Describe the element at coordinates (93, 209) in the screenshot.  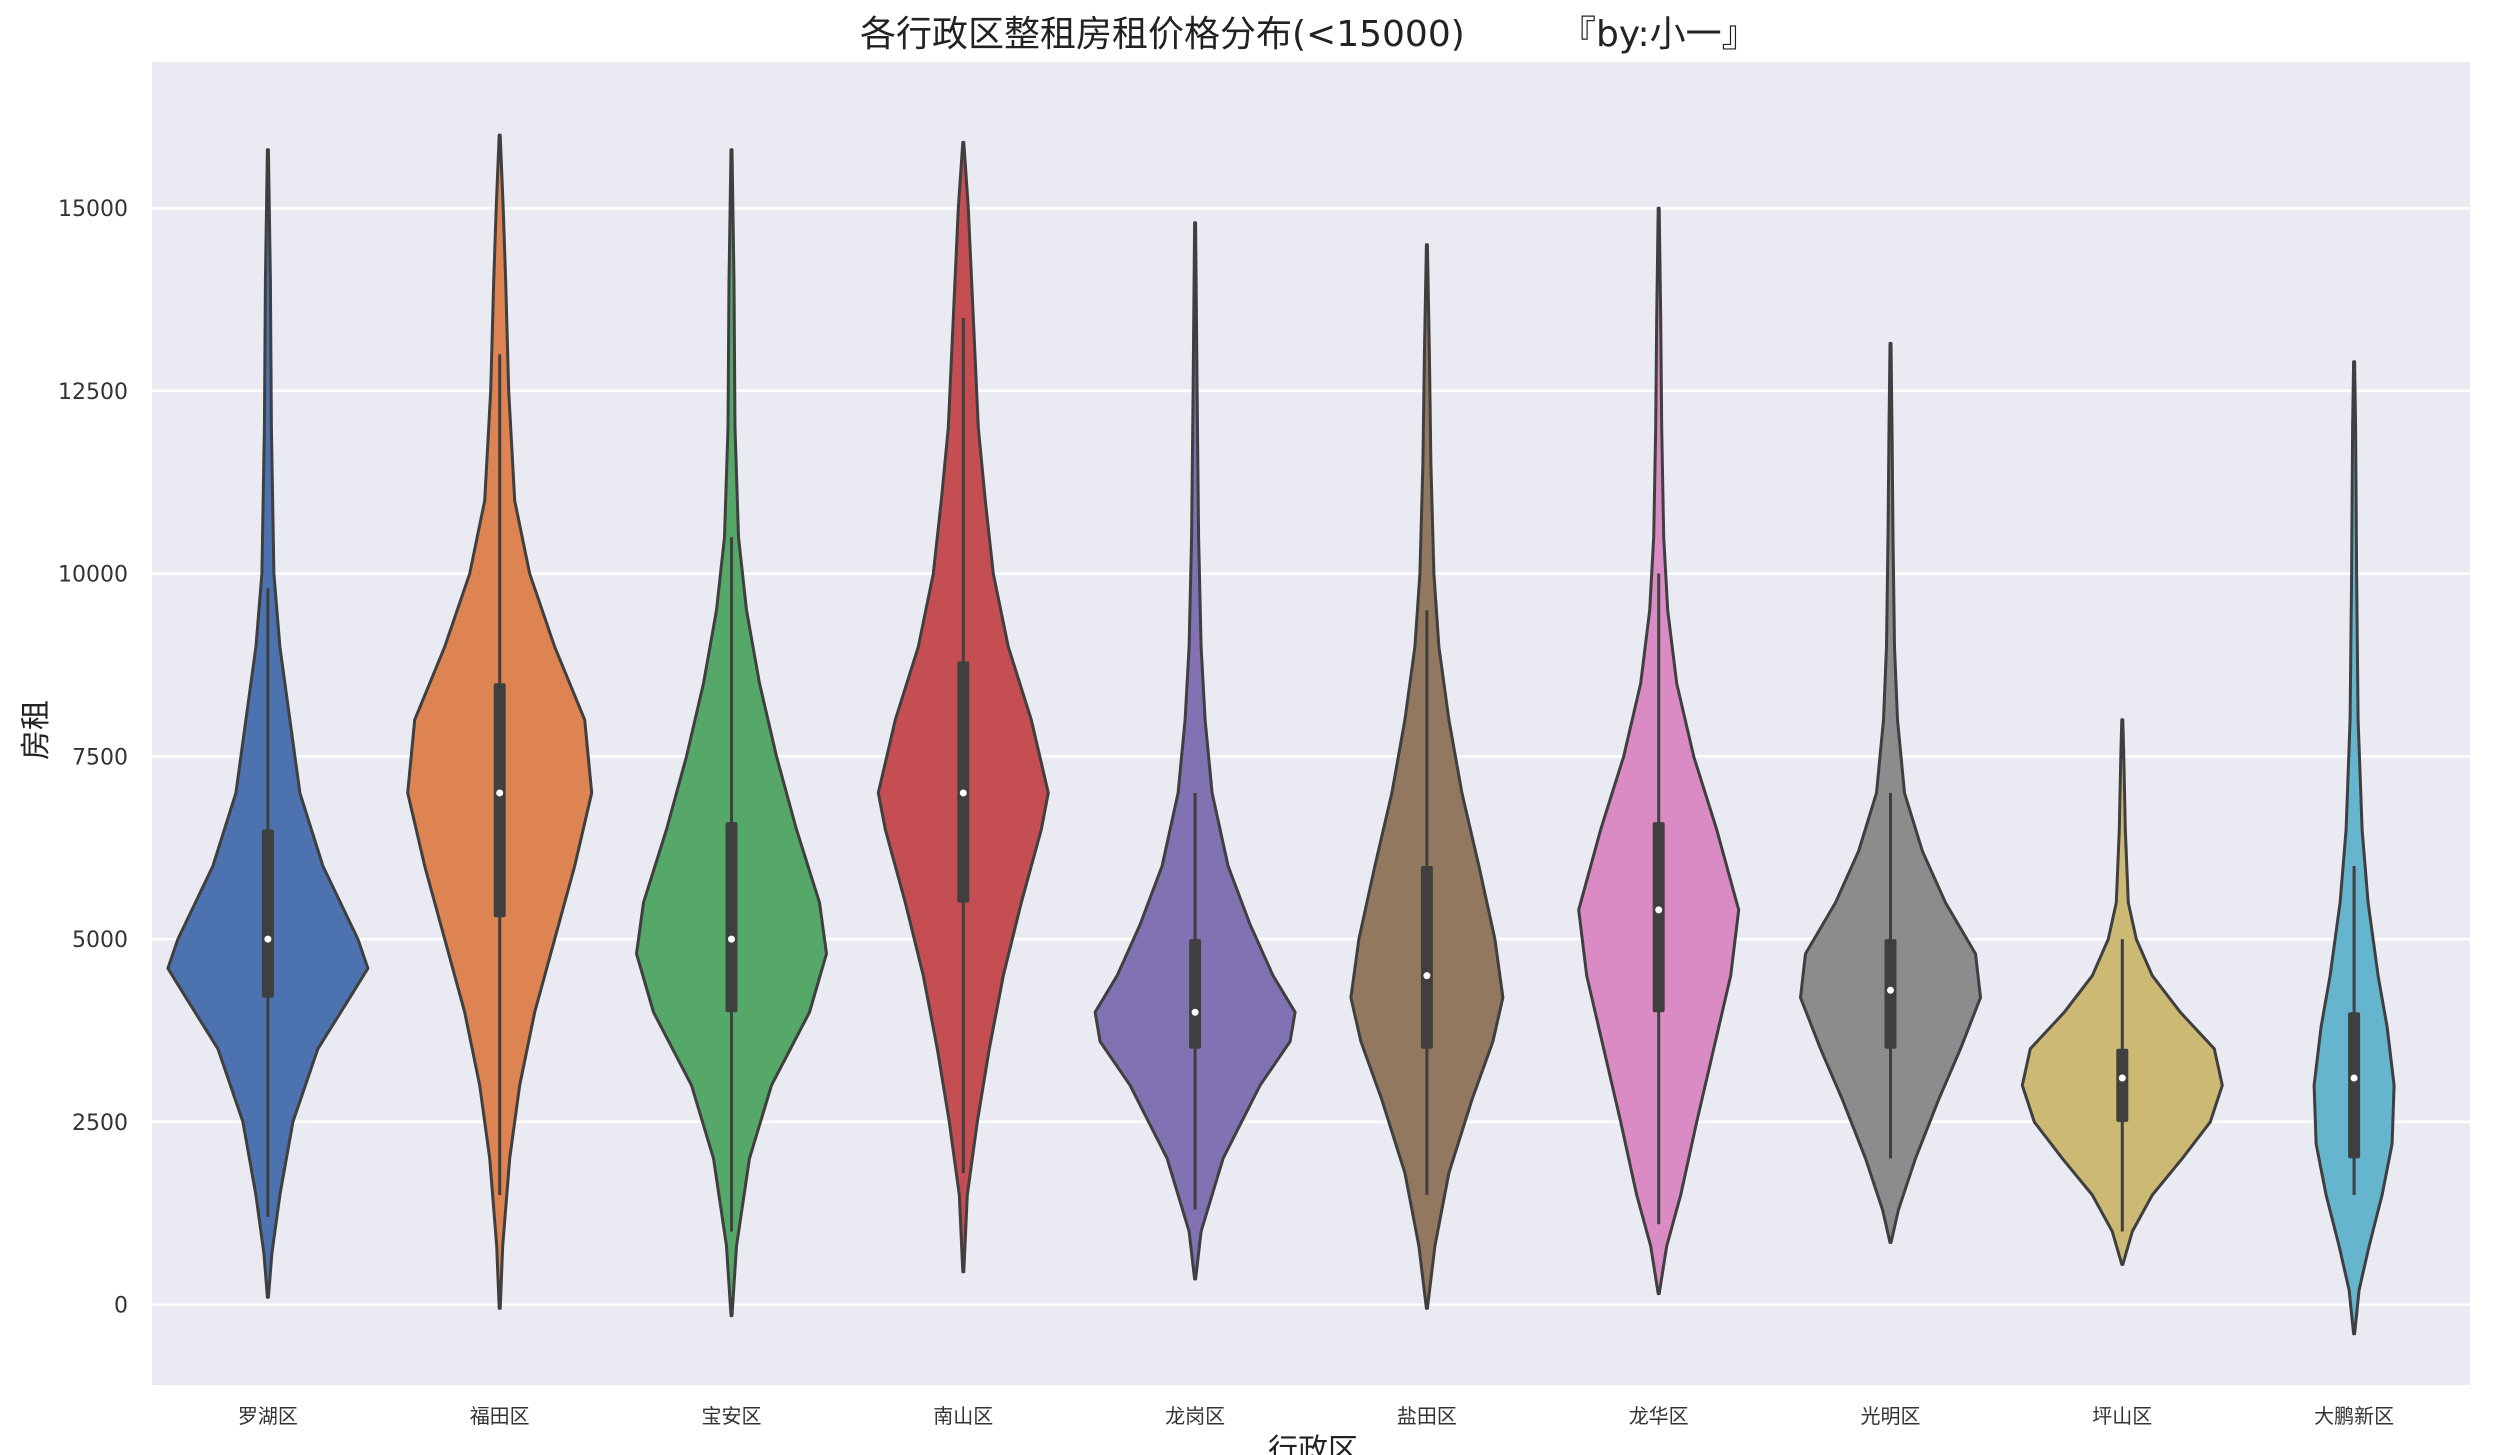
I see `y-tick-label: 15000` at that location.